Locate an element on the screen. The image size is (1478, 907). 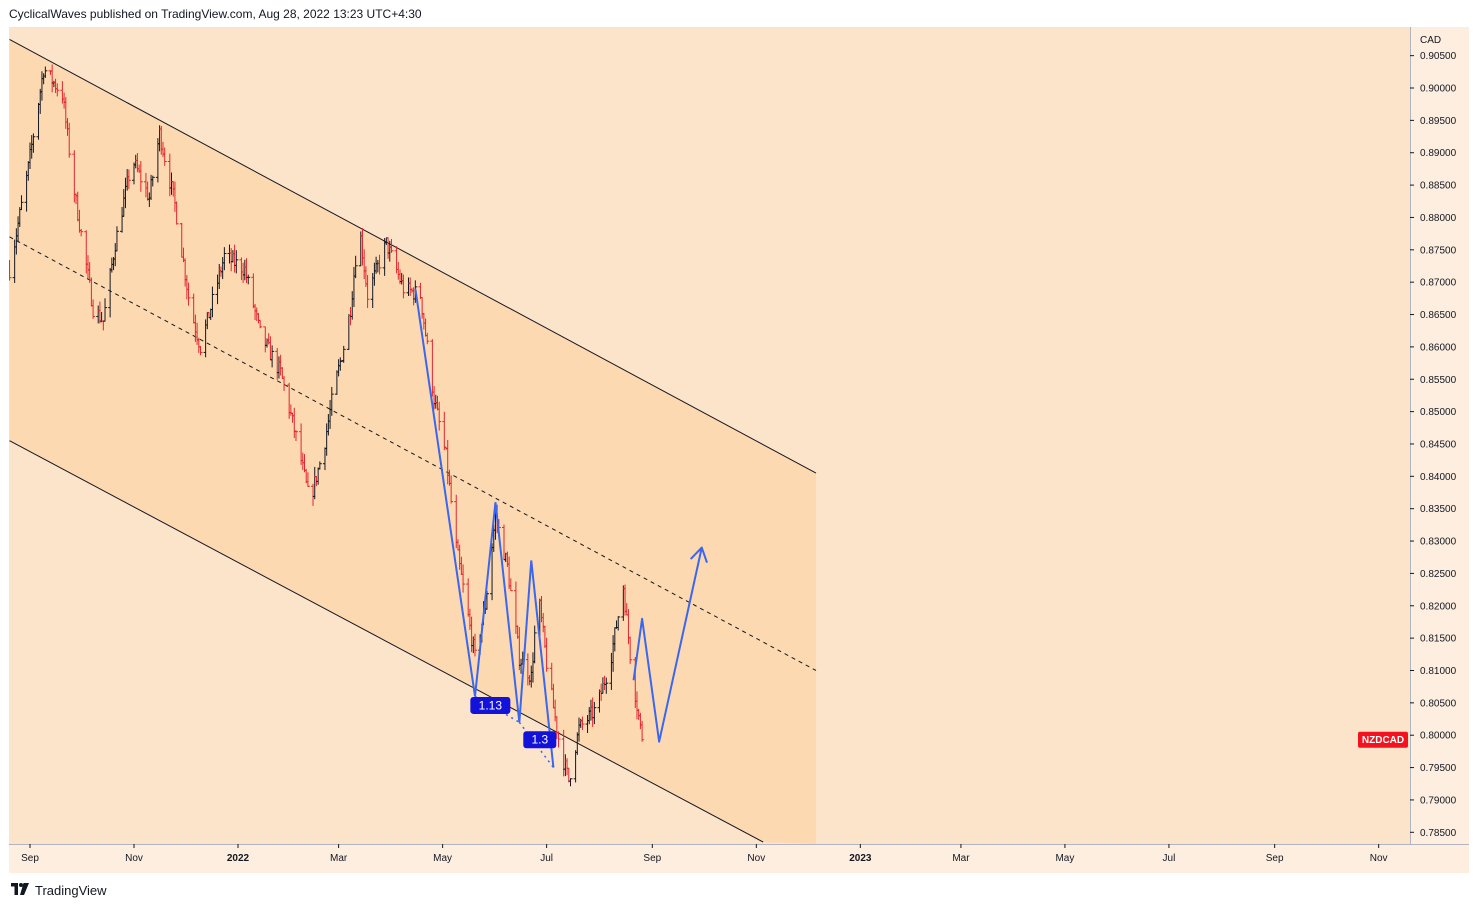
fib-label-text: 1.13 is located at coordinates (491, 705).